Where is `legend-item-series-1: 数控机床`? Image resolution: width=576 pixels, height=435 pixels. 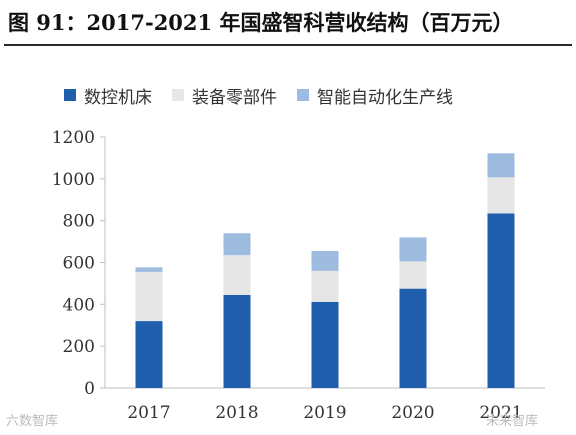 legend-item-series-1: 数控机床 is located at coordinates (108, 95).